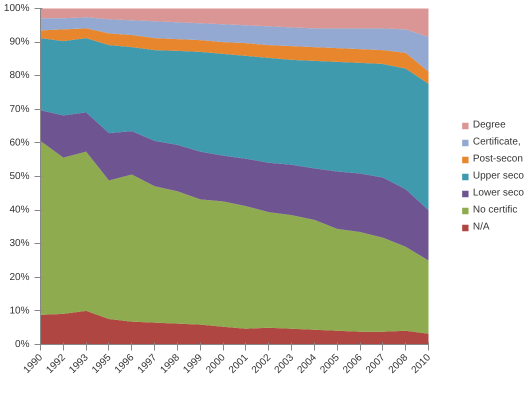  I want to click on y-tick-label: 30%, so click(19, 244).